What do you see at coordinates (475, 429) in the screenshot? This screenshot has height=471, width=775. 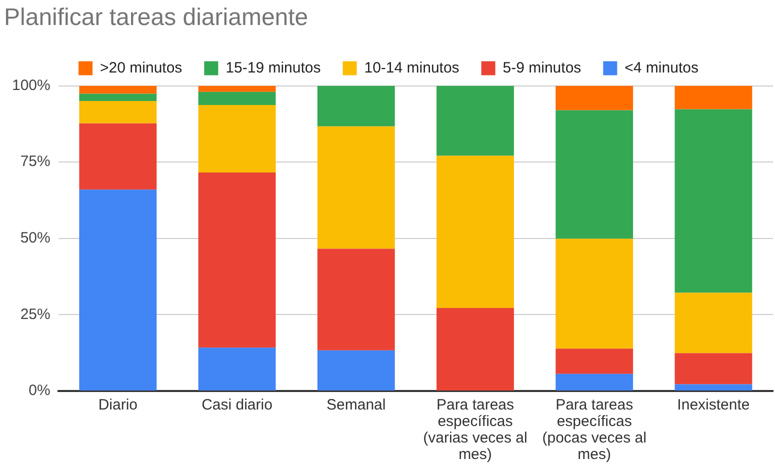 I see `x-tick-label: Para tareas específicas (varias veces al mes)` at bounding box center [475, 429].